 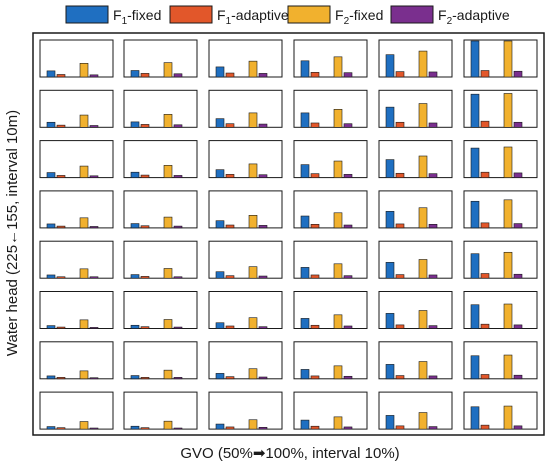 I want to click on bar-f2_adaptive-r8-c1, so click(x=94, y=428).